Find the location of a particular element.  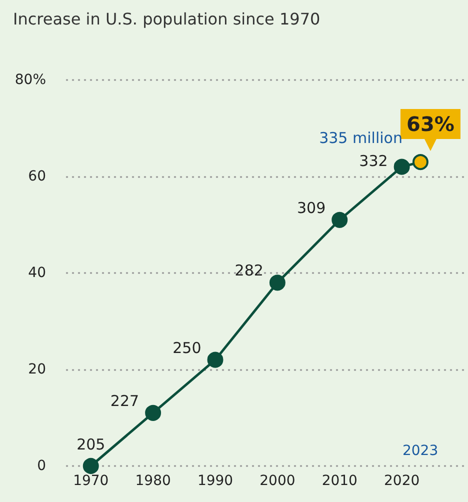

annotation: 309 is located at coordinates (311, 207).